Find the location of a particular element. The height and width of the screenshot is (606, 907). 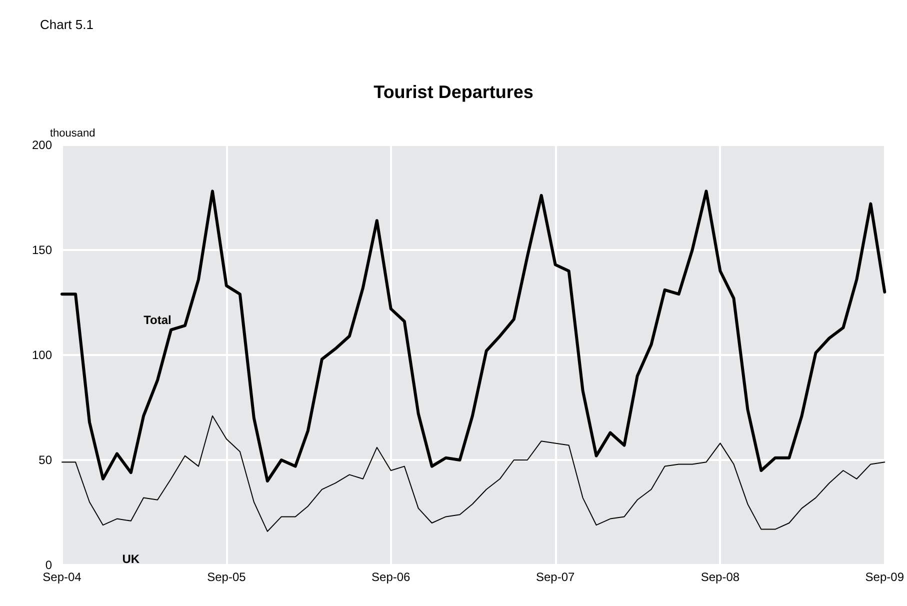

x-tick-label: Sep-05 is located at coordinates (226, 577).